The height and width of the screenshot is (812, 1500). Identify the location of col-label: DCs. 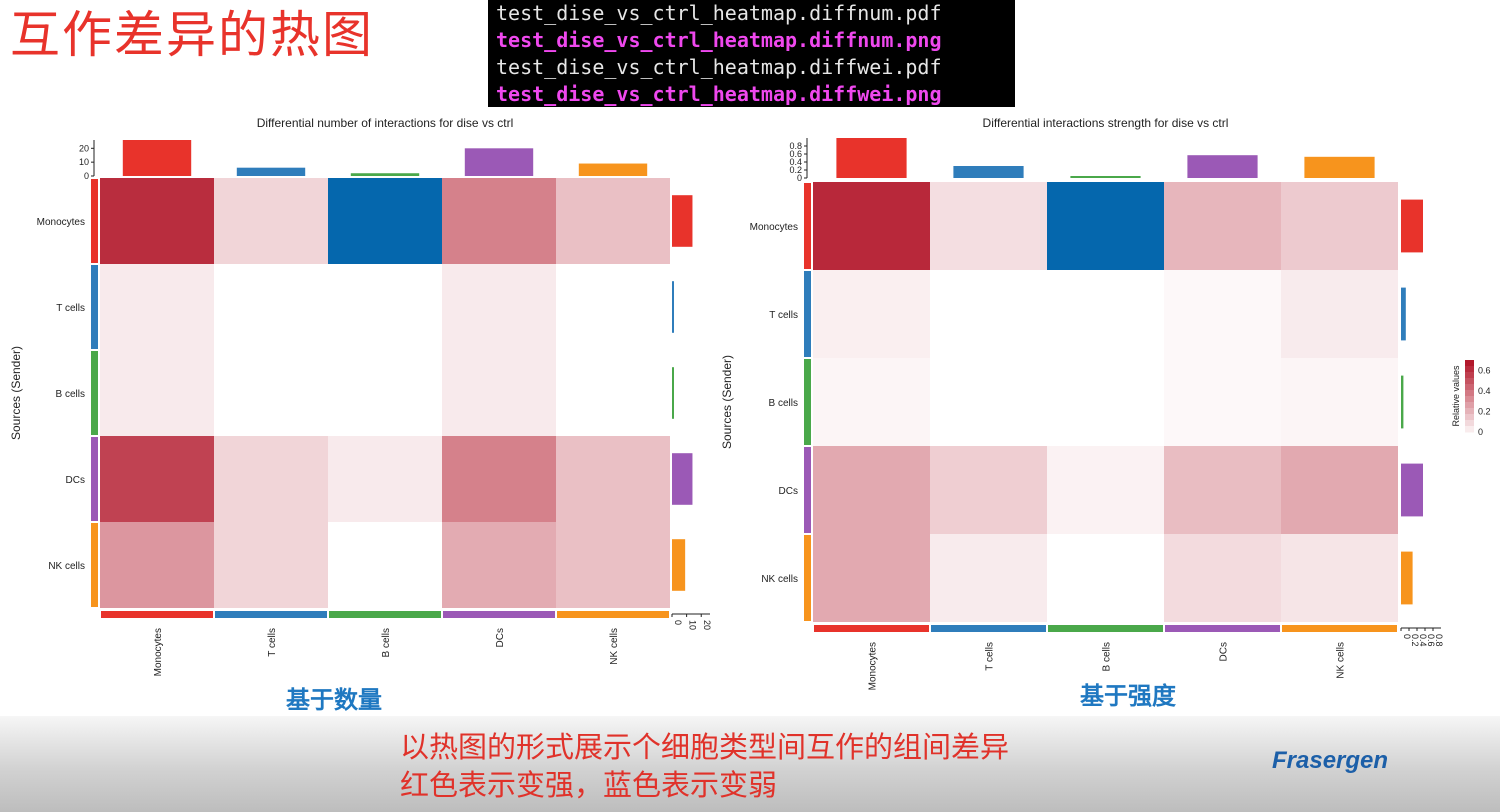
(1224, 651).